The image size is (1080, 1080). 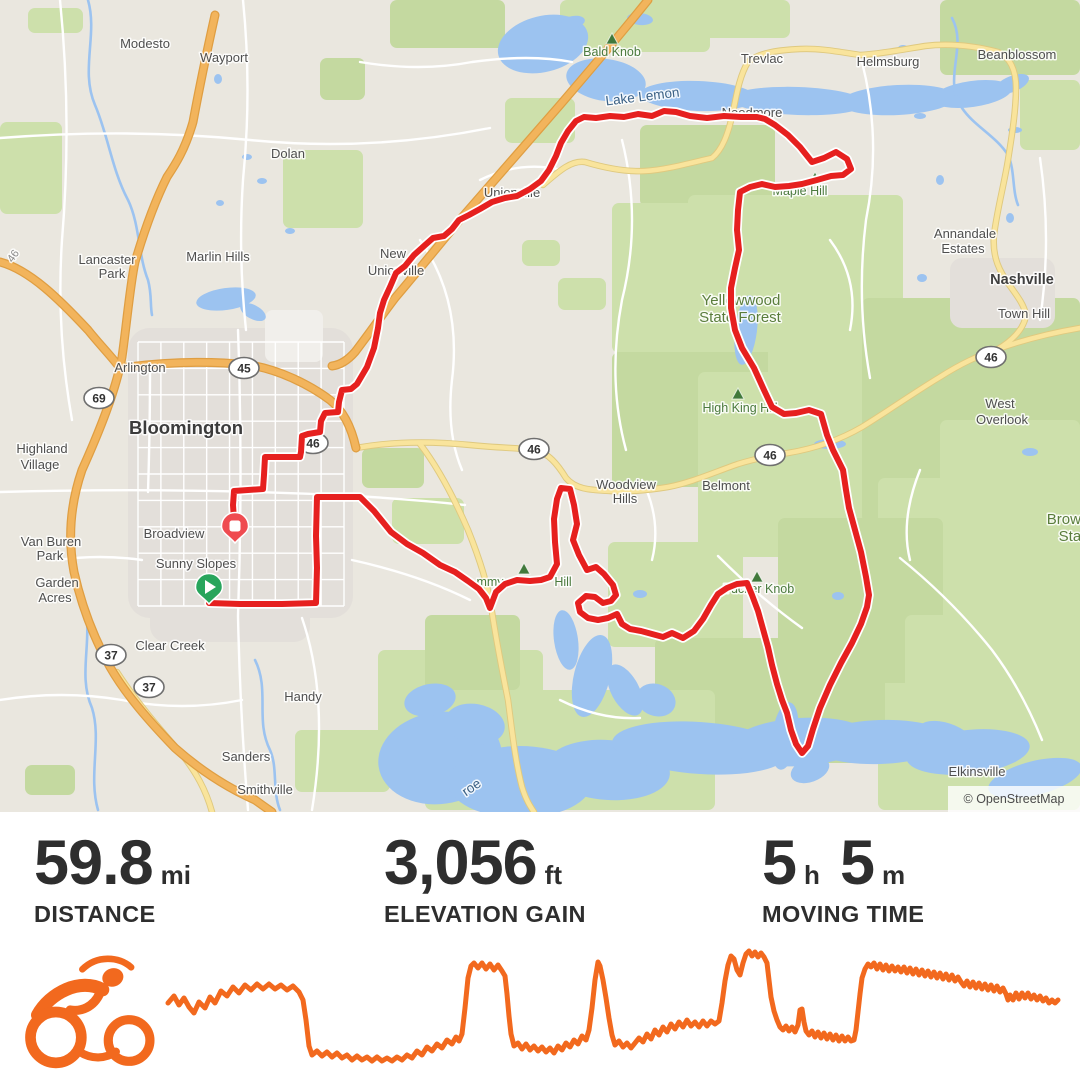 I want to click on map-label: West, so click(x=1000, y=403).